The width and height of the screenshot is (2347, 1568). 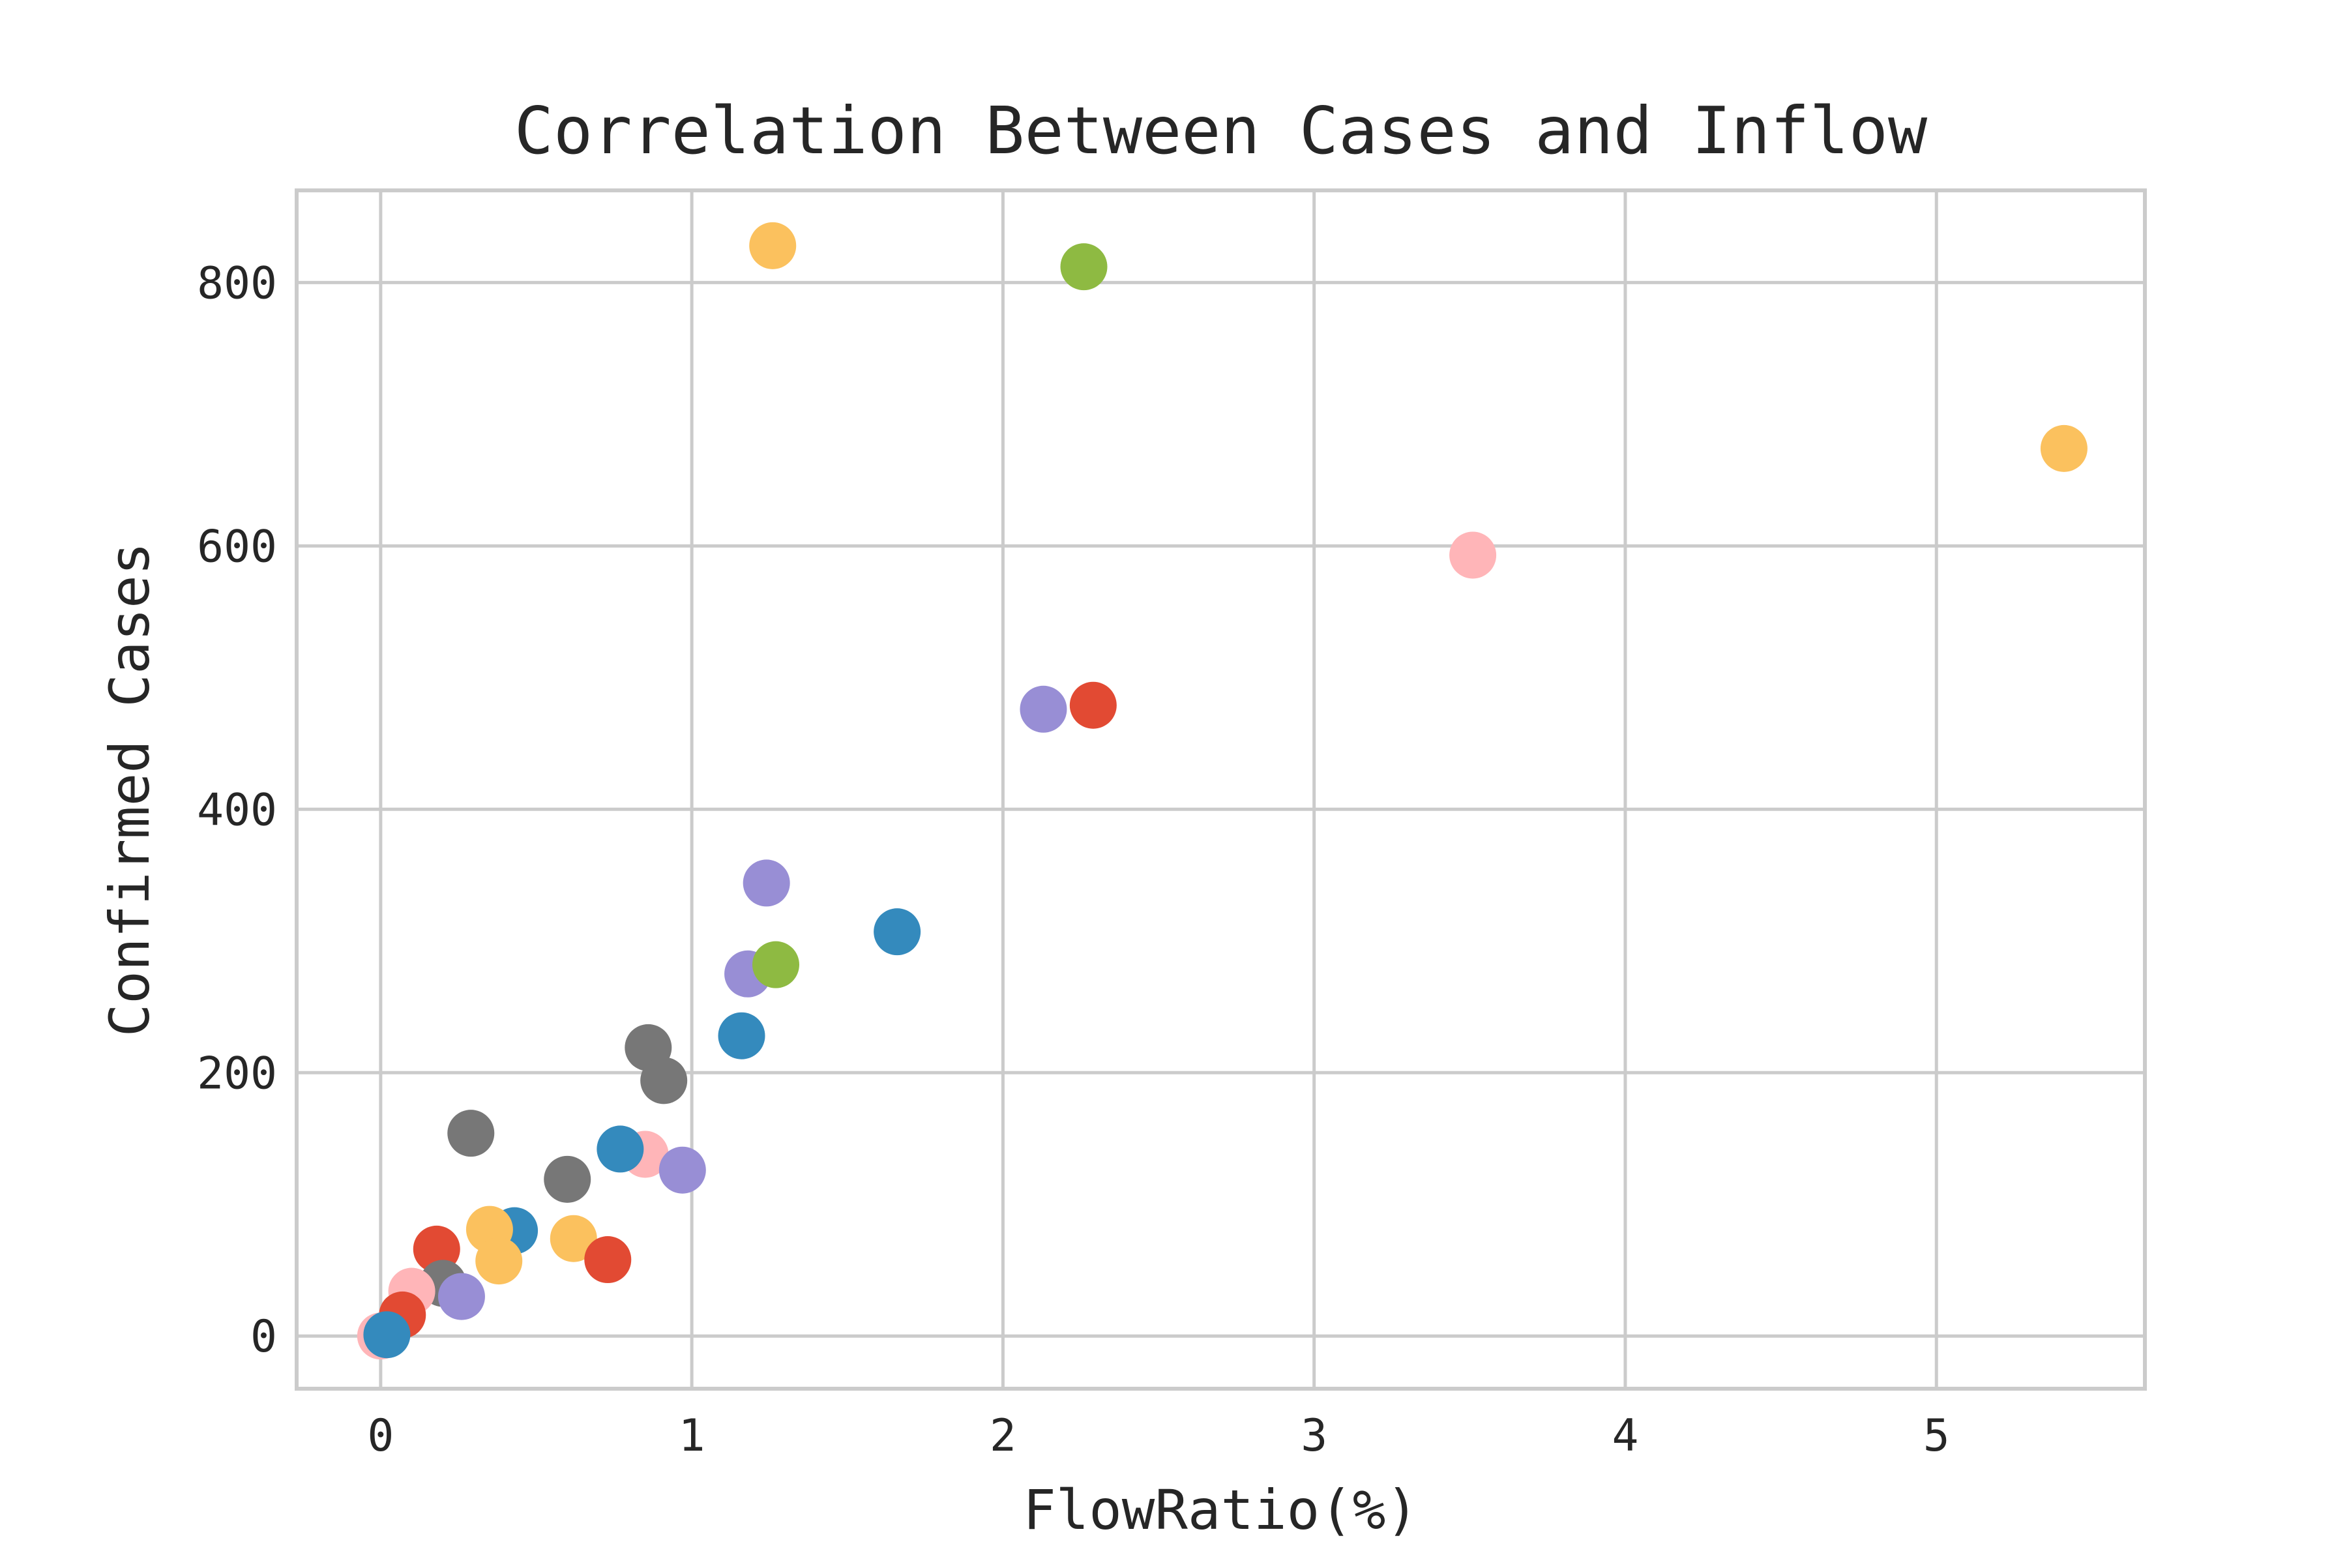 What do you see at coordinates (237, 1074) in the screenshot?
I see `y-tick-label: 200` at bounding box center [237, 1074].